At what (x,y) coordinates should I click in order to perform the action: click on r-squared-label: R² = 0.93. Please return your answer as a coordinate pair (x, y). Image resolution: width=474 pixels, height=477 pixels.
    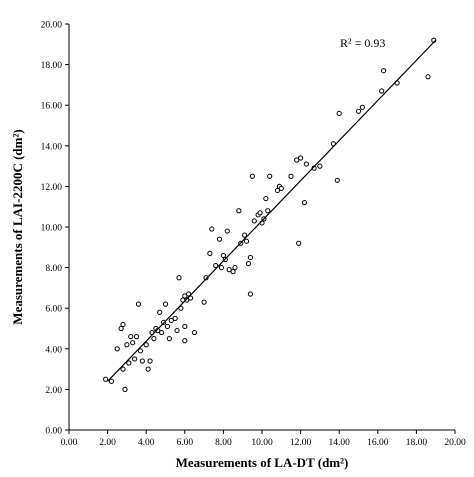
    Looking at the image, I should click on (362, 43).